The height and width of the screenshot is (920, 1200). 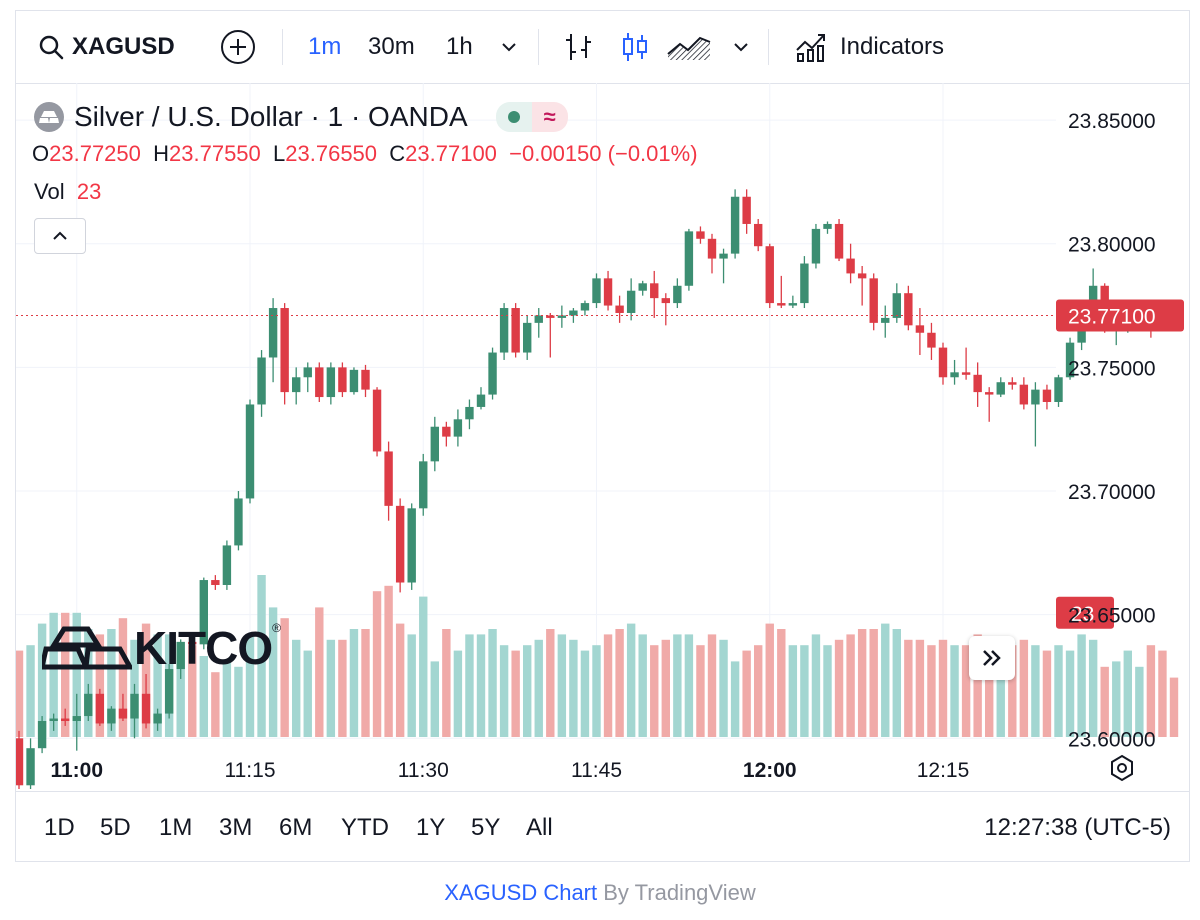 I want to click on interval-dropdown-button, so click(x=509, y=47).